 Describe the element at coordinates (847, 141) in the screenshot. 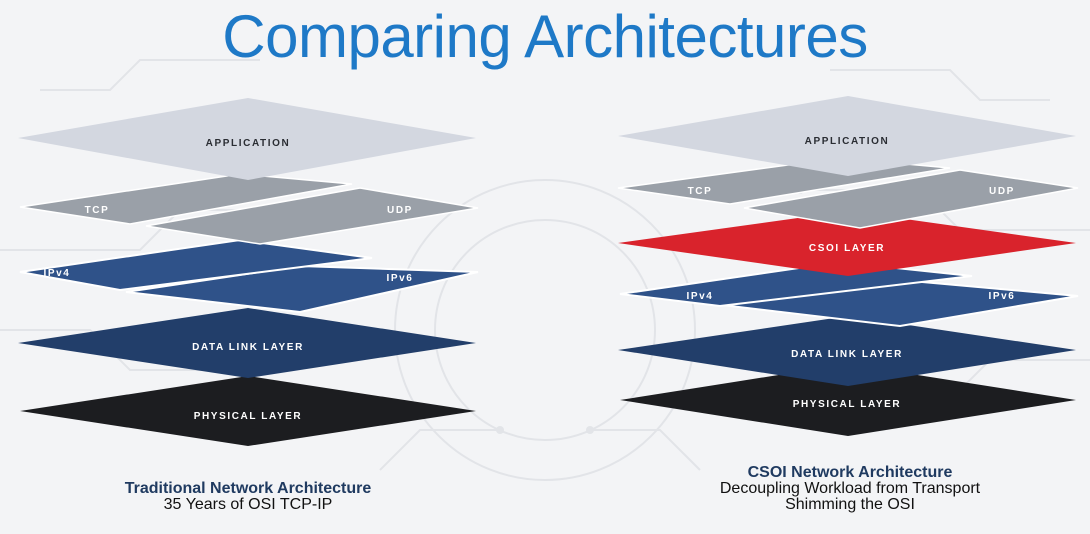

I see `csoi-application-label: APPLICATION` at that location.